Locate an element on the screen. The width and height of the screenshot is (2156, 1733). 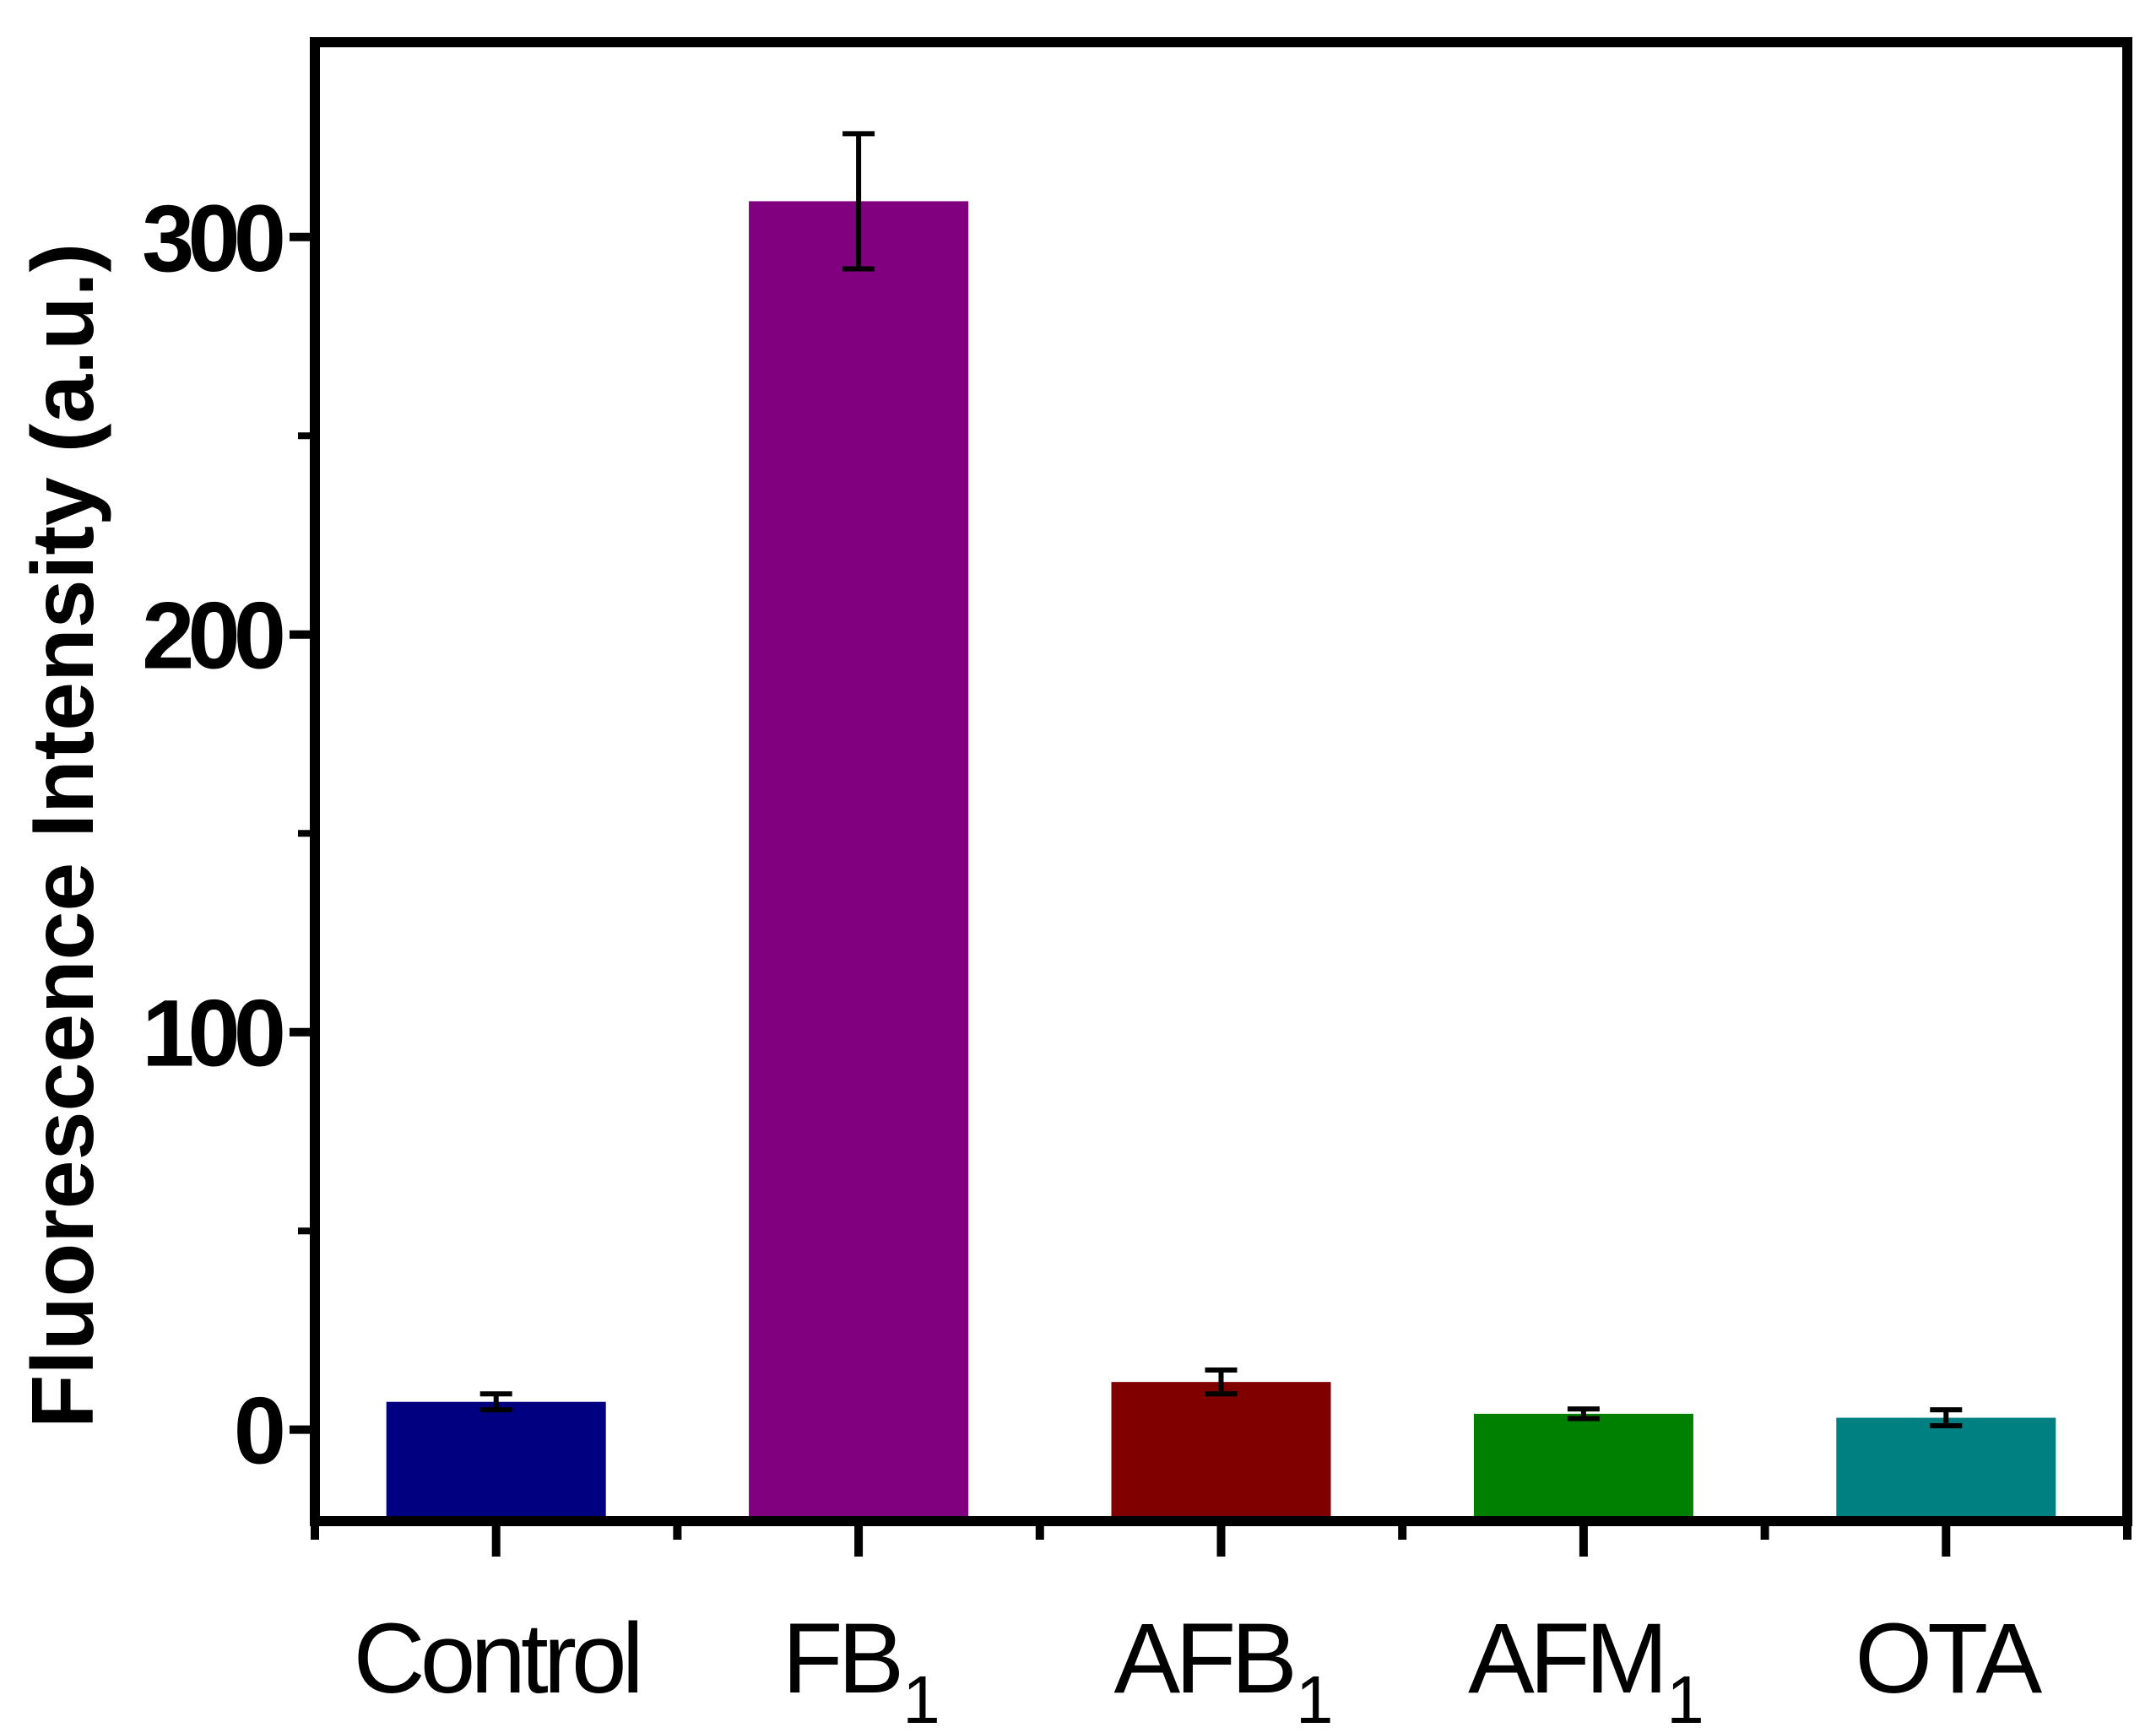
x-tick-label-2: AFB1 is located at coordinates (1222, 1668).